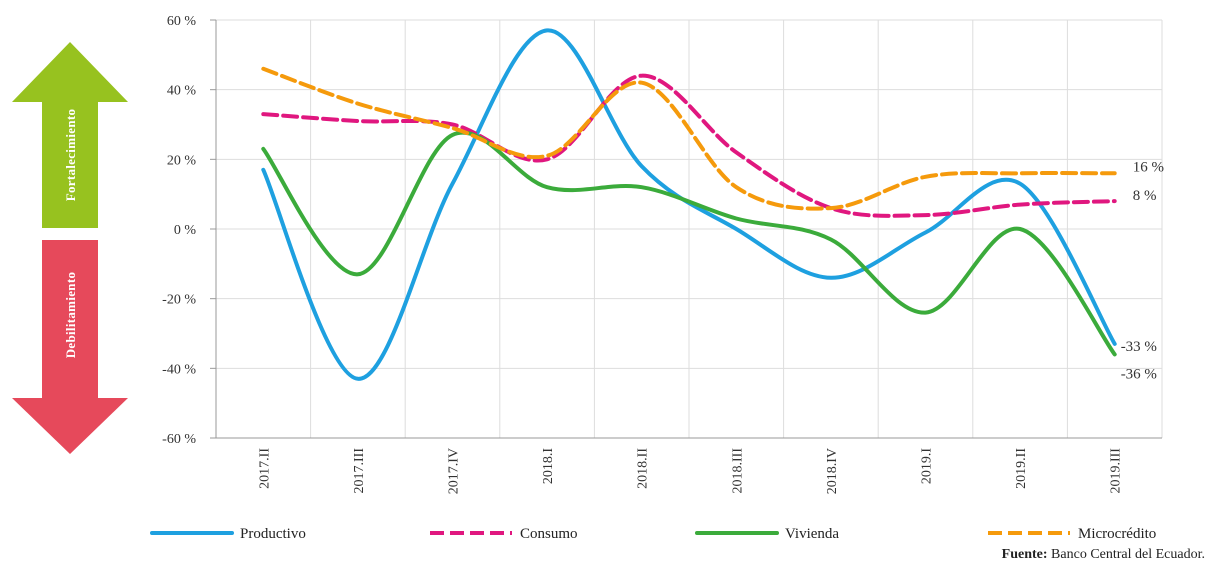 Image resolution: width=1211 pixels, height=579 pixels. Describe the element at coordinates (1148, 167) in the screenshot. I see `end-label: 16 %` at that location.